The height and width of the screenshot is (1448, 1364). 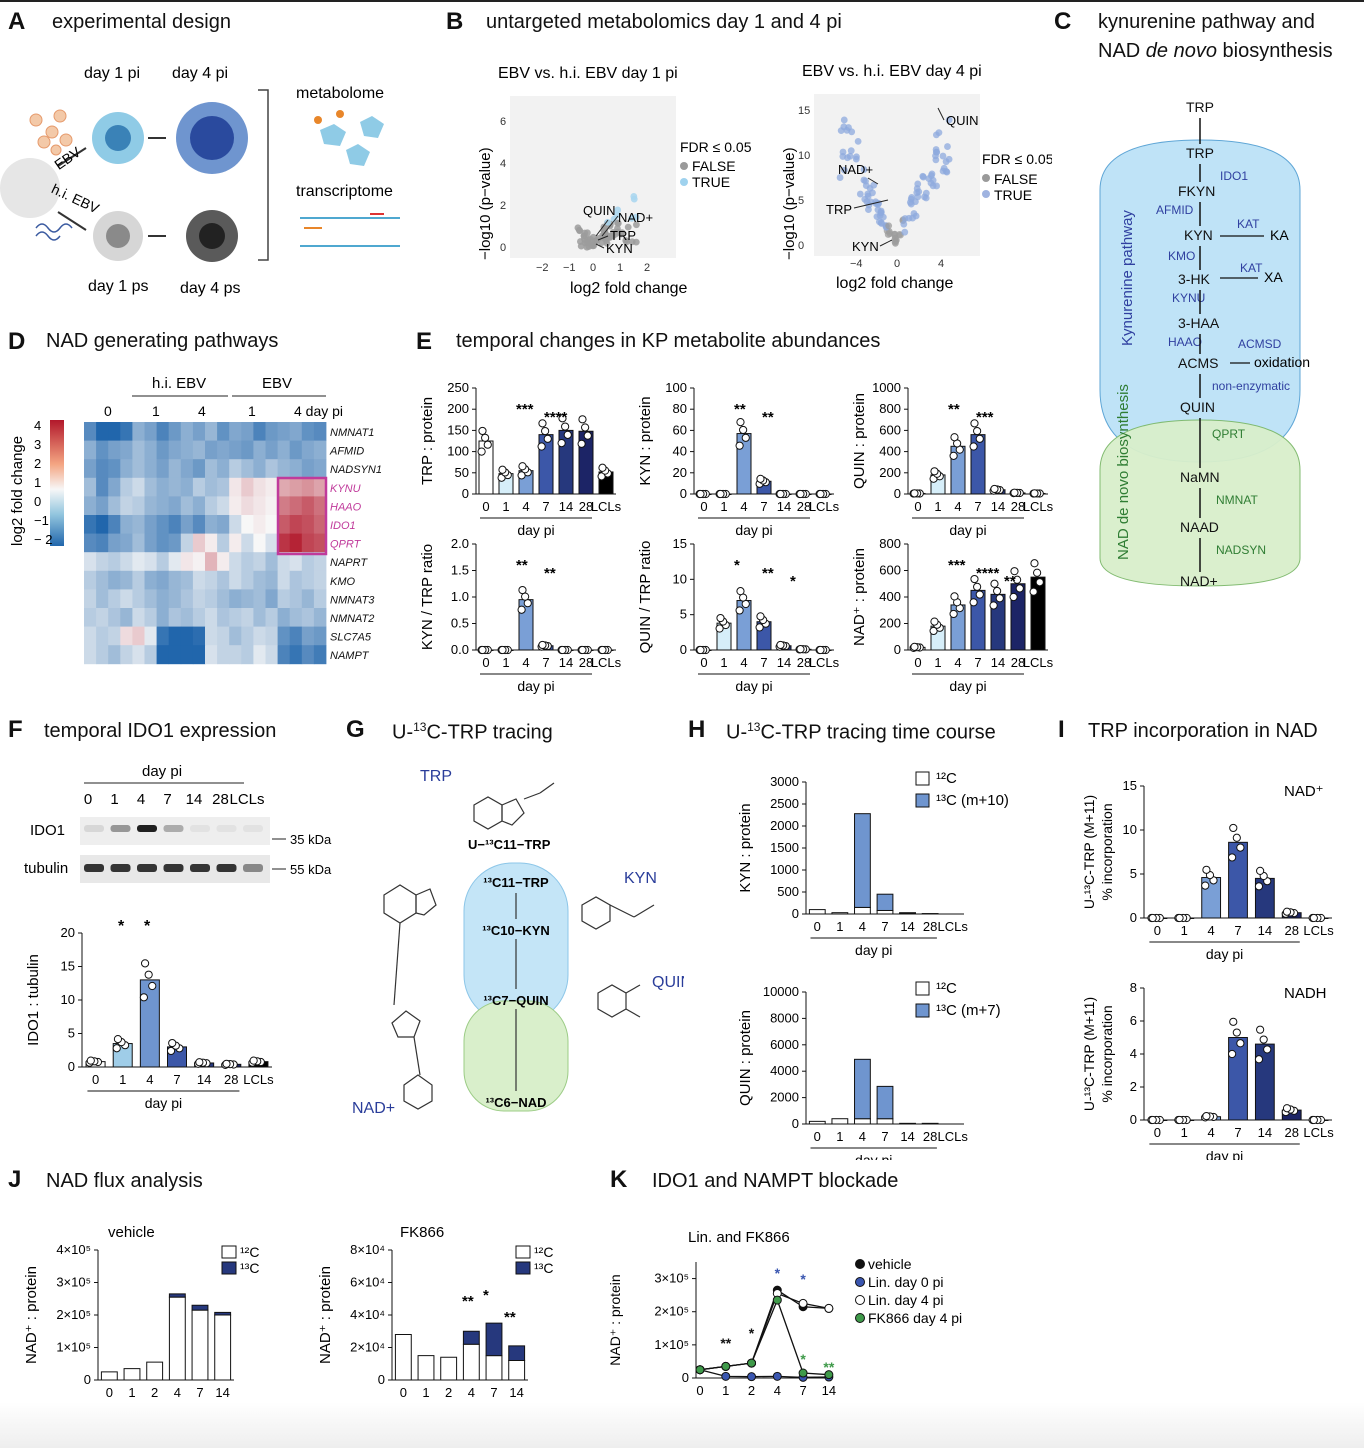 I want to click on kda-35: 35 kDa, so click(x=311, y=839).